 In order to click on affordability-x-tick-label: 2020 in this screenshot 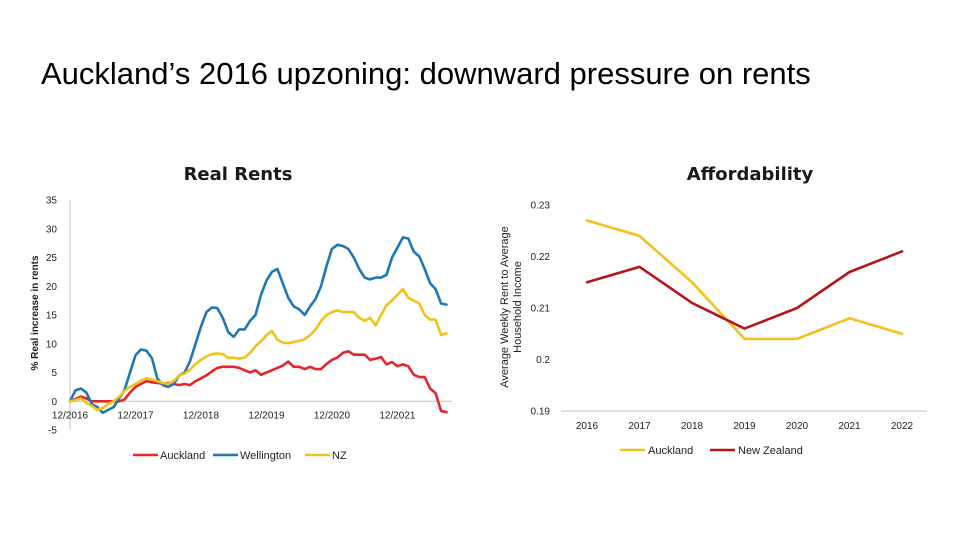, I will do `click(797, 426)`.